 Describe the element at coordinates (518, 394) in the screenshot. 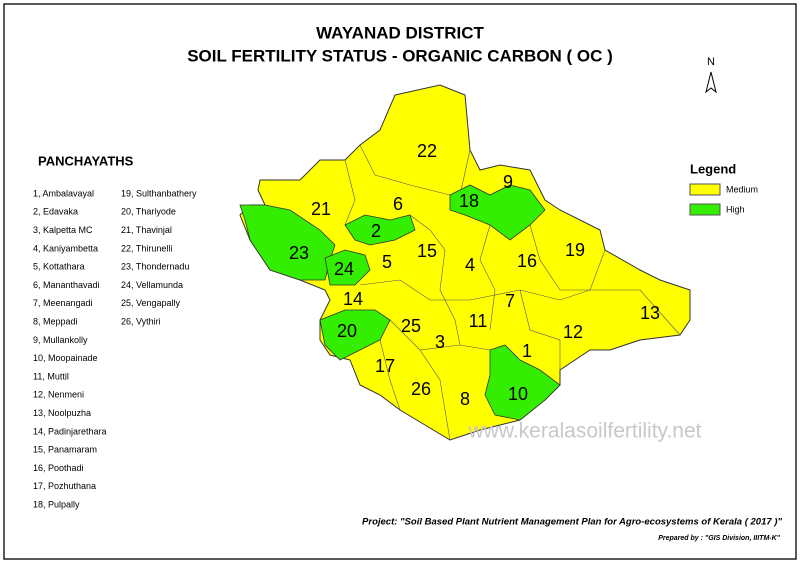

I see `region-label: 10` at that location.